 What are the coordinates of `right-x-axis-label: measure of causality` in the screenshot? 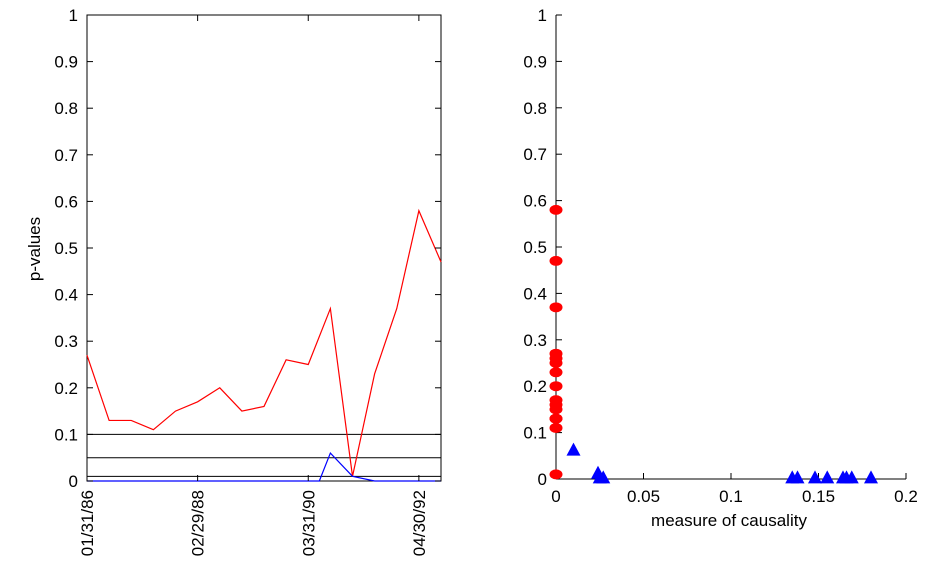 It's located at (729, 520).